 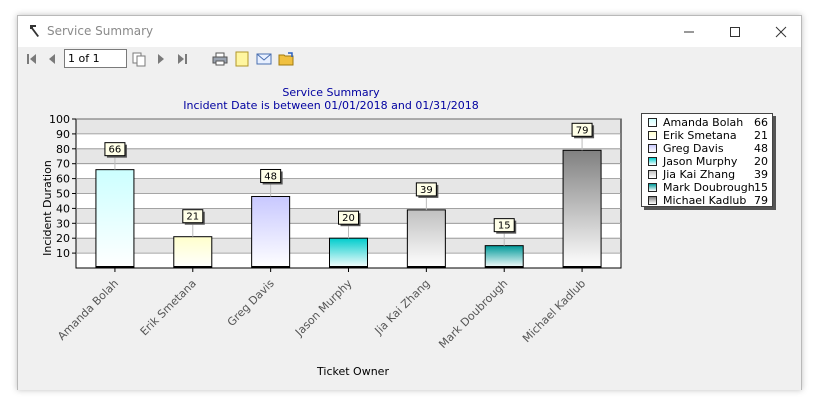 What do you see at coordinates (47, 208) in the screenshot?
I see `y-axis-label: Incident Duration` at bounding box center [47, 208].